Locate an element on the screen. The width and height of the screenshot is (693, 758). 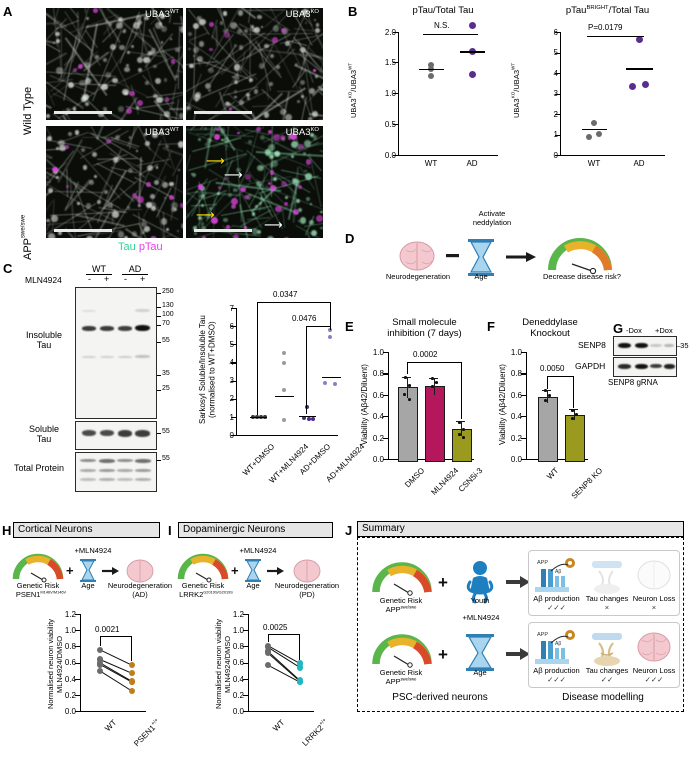
bar-mln4924 is located at coordinates (435, 424).